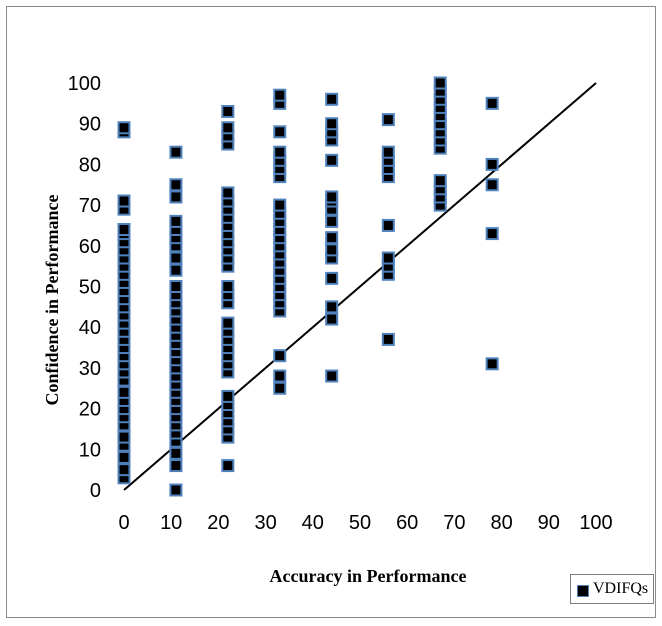 The image size is (662, 626). What do you see at coordinates (90, 206) in the screenshot?
I see `y-tick-label: 70` at bounding box center [90, 206].